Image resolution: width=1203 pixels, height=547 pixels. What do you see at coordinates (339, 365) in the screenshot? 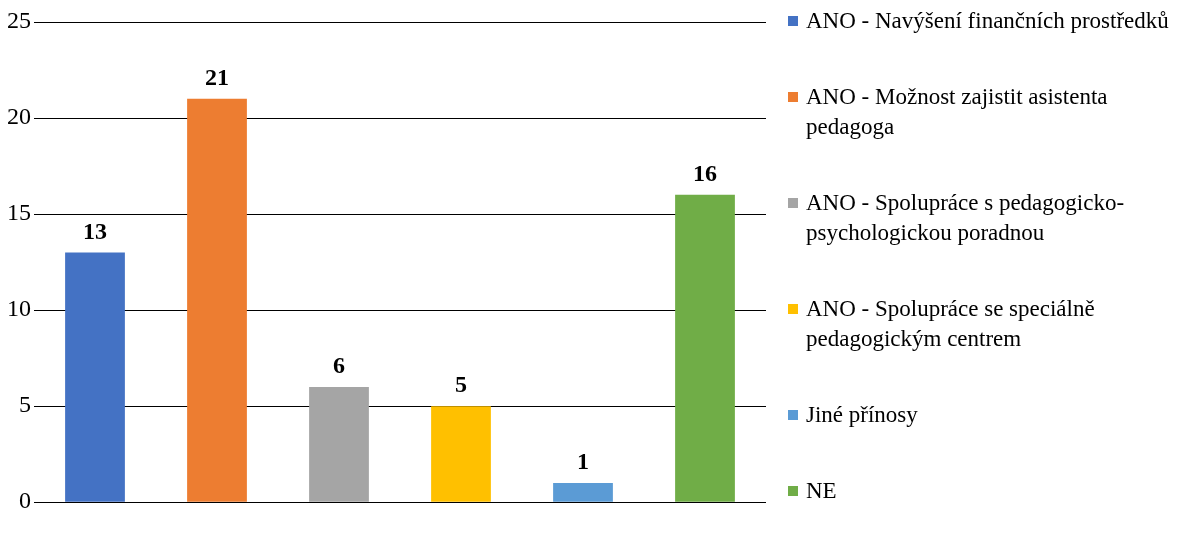
I see `data-label: 6` at bounding box center [339, 365].